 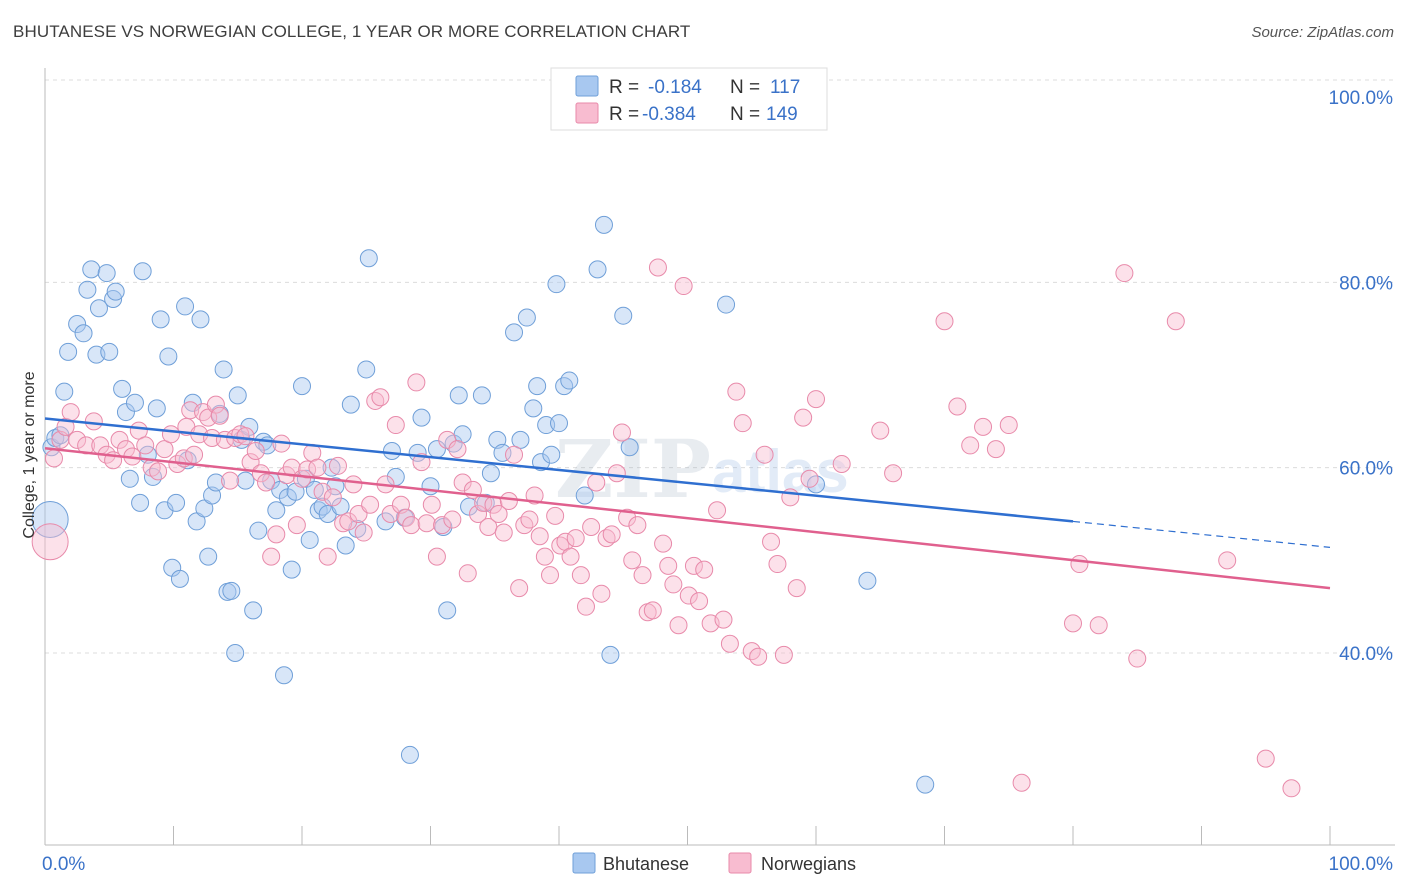 I want to click on stats-n-label-1: N =, so click(x=745, y=87).